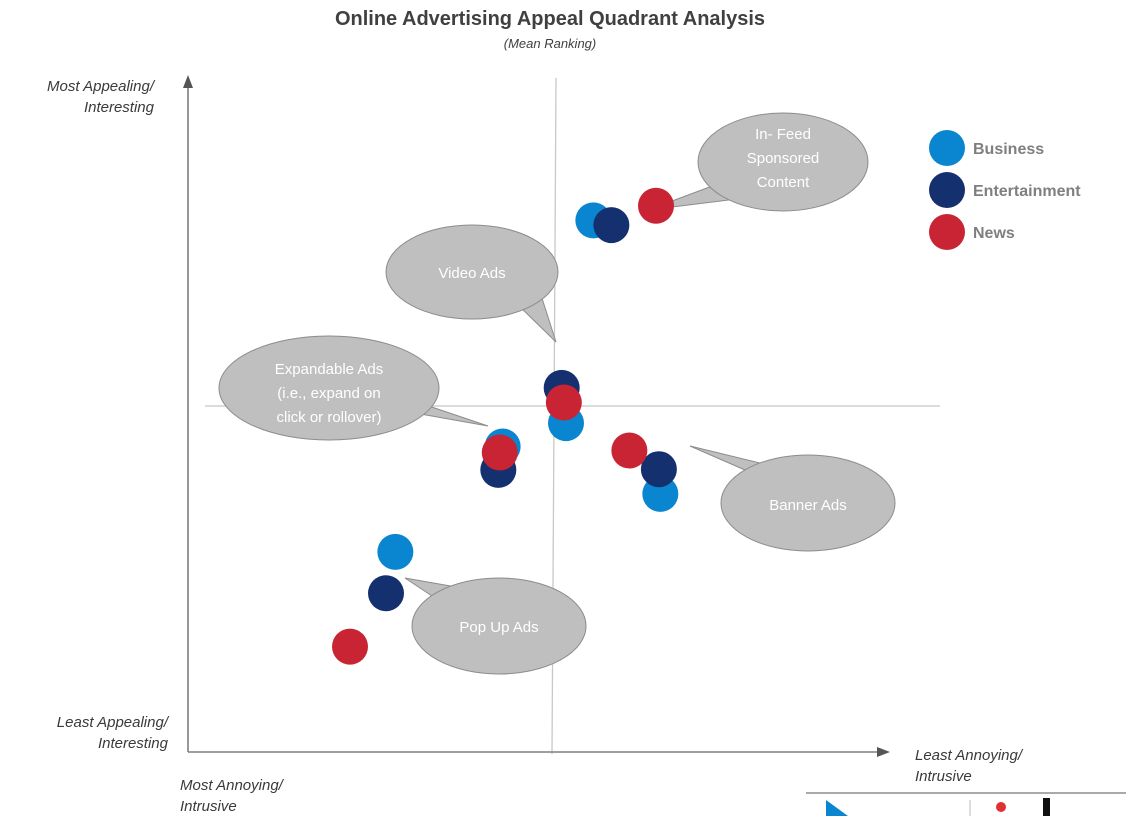 This screenshot has height=816, width=1130. I want to click on legend-marker-business, so click(947, 148).